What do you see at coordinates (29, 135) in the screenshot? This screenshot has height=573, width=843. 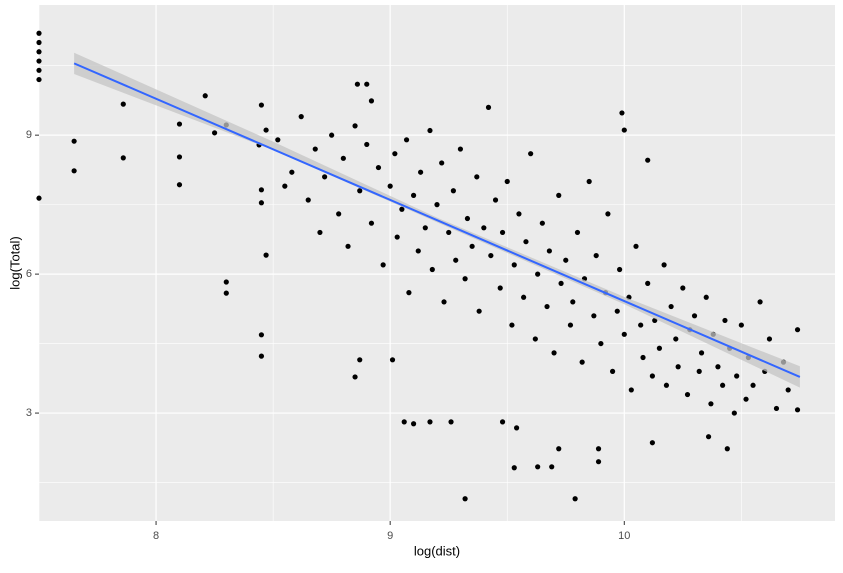 I see `y-tick-label: 9` at bounding box center [29, 135].